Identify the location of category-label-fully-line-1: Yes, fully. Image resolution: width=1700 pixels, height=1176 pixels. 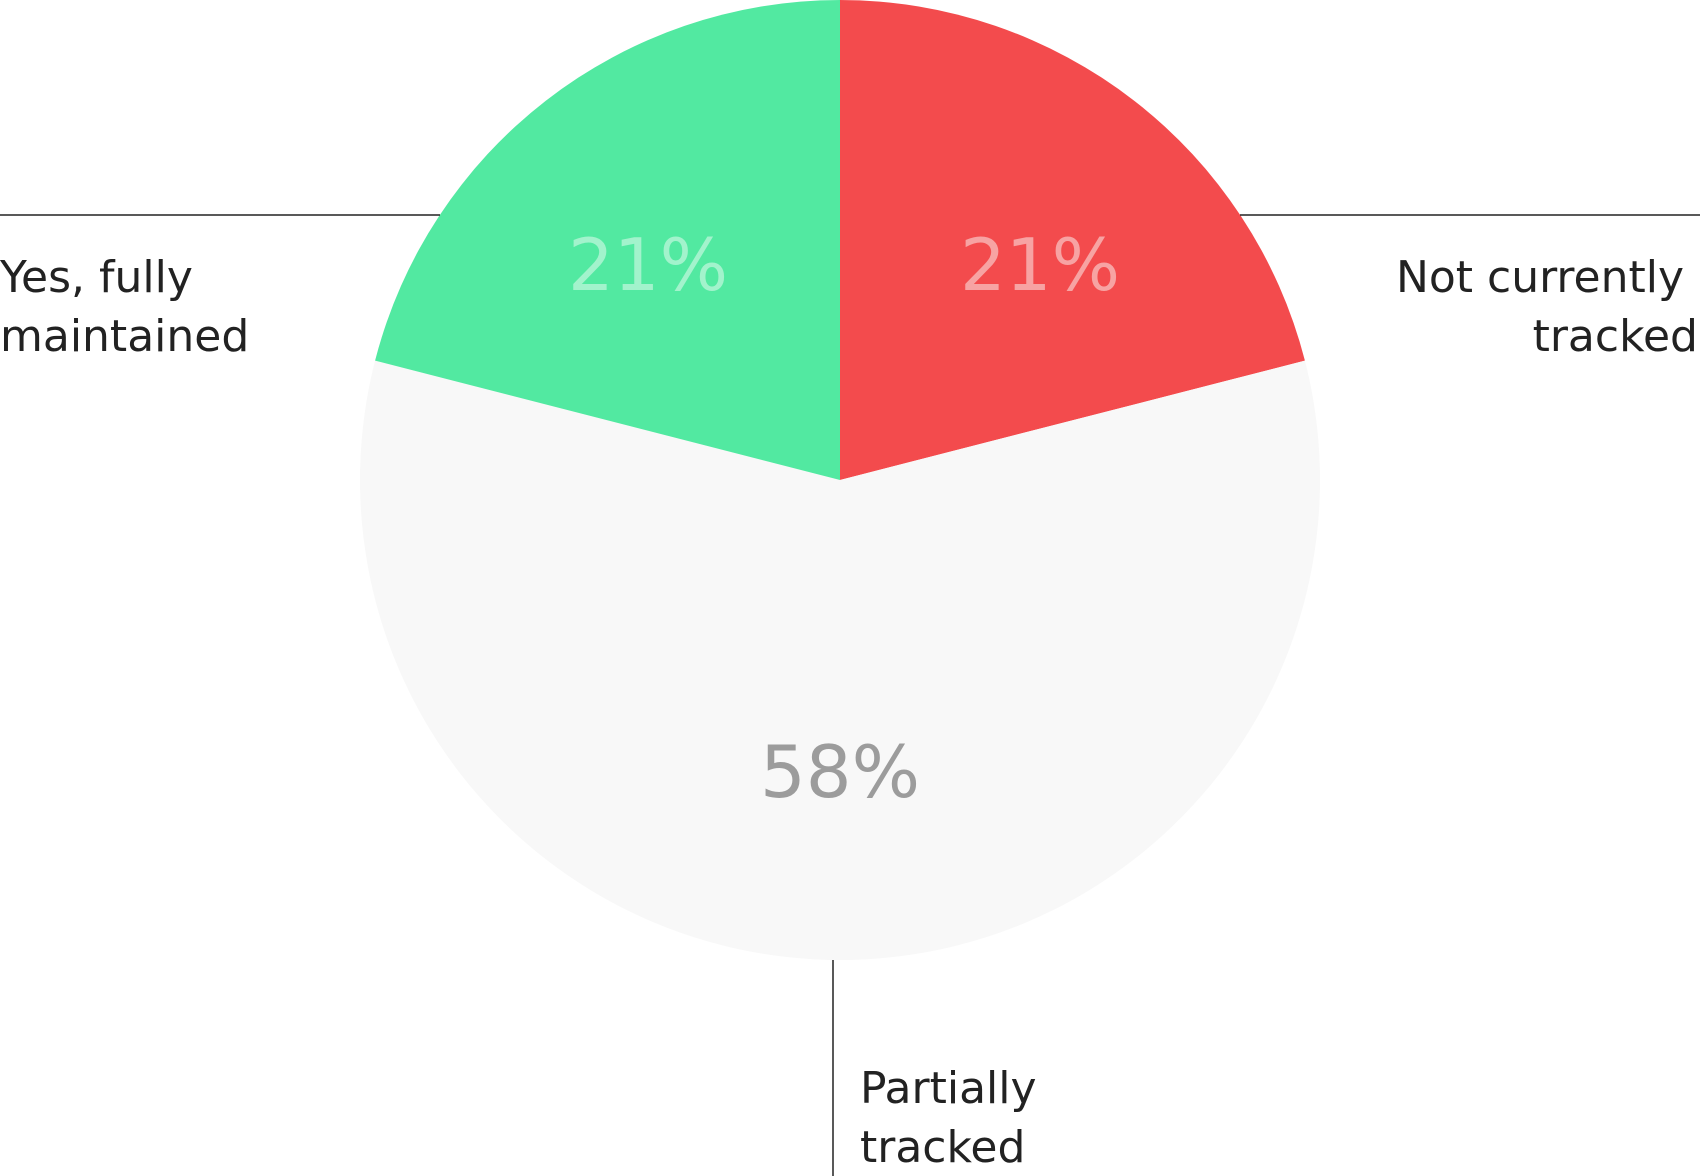
(96, 277).